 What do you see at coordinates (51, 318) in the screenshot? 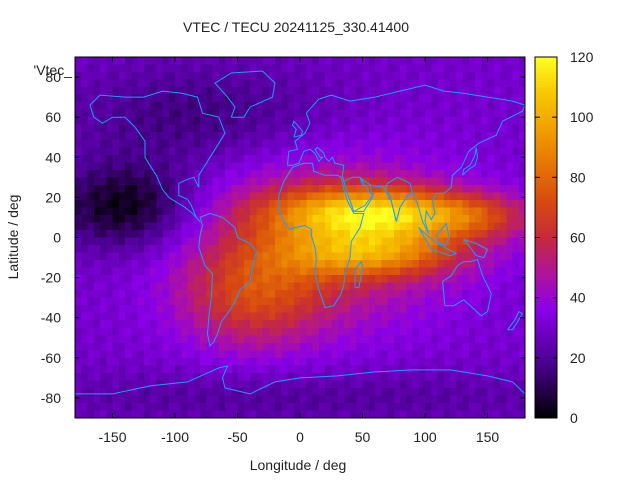
I see `y-tick-label: -40` at bounding box center [51, 318].